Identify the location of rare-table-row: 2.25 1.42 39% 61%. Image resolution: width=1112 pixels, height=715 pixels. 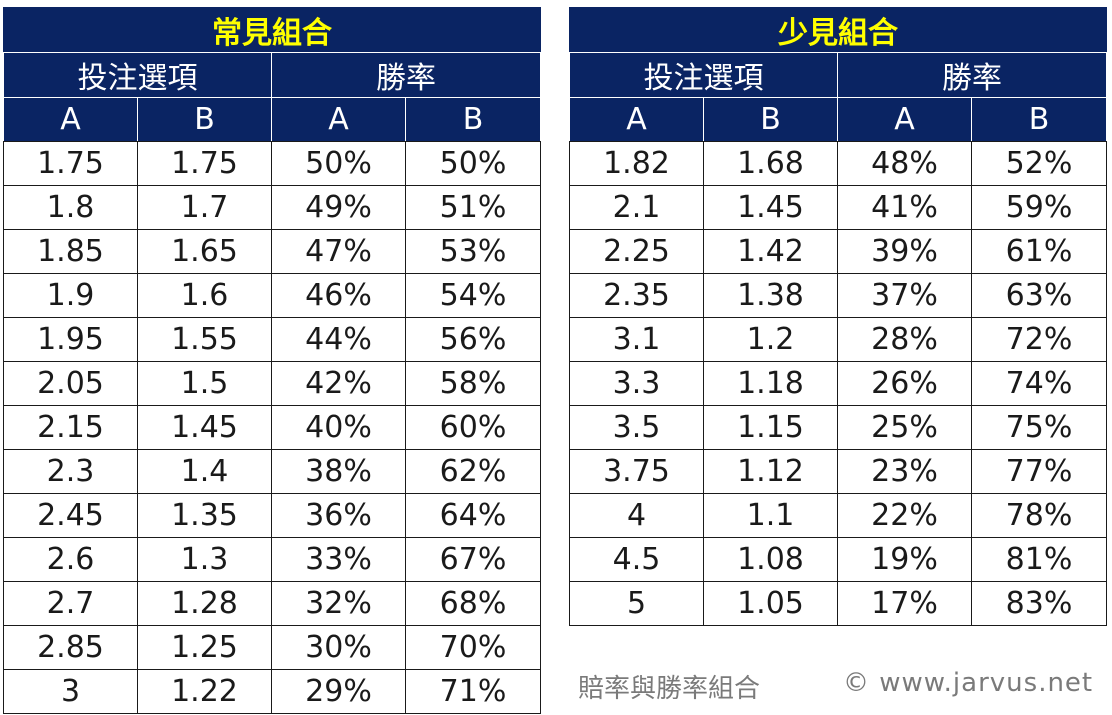
(838, 251).